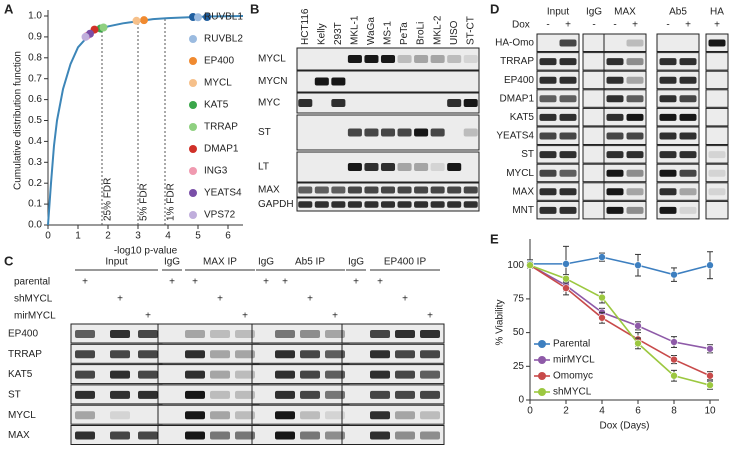  What do you see at coordinates (572, 392) in the screenshot?
I see `legend-label: shMYCL` at bounding box center [572, 392].